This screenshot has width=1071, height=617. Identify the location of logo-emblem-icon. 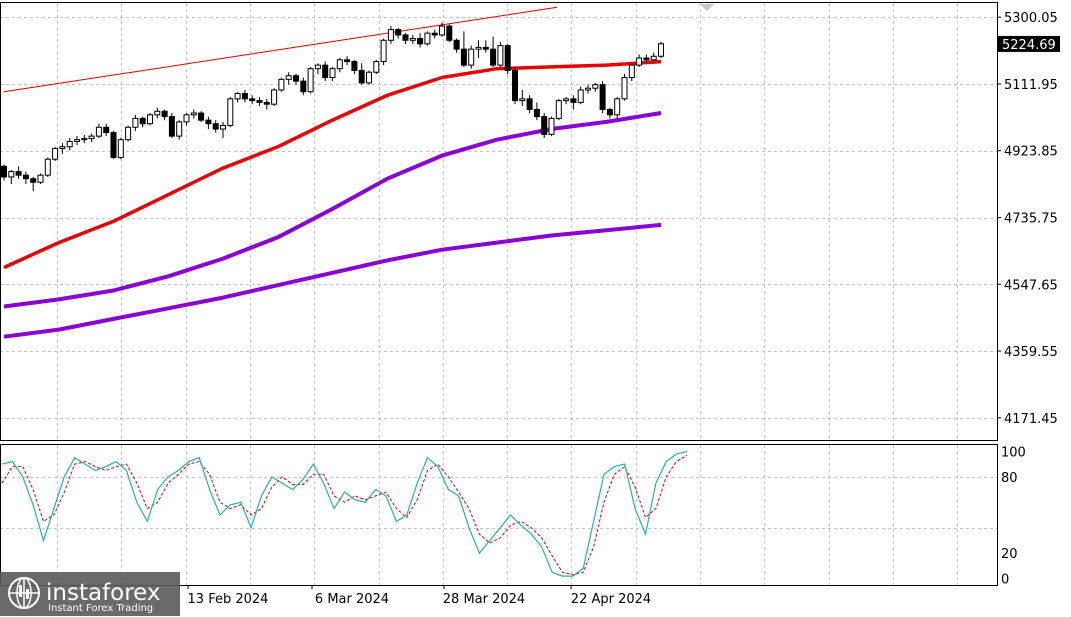
(24, 593).